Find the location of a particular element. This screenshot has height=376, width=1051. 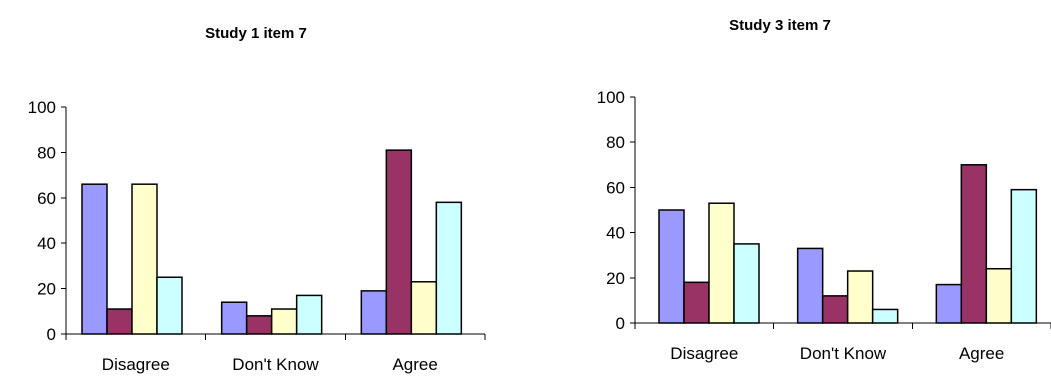

chart-title: Study 3 item 7 is located at coordinates (780, 25).